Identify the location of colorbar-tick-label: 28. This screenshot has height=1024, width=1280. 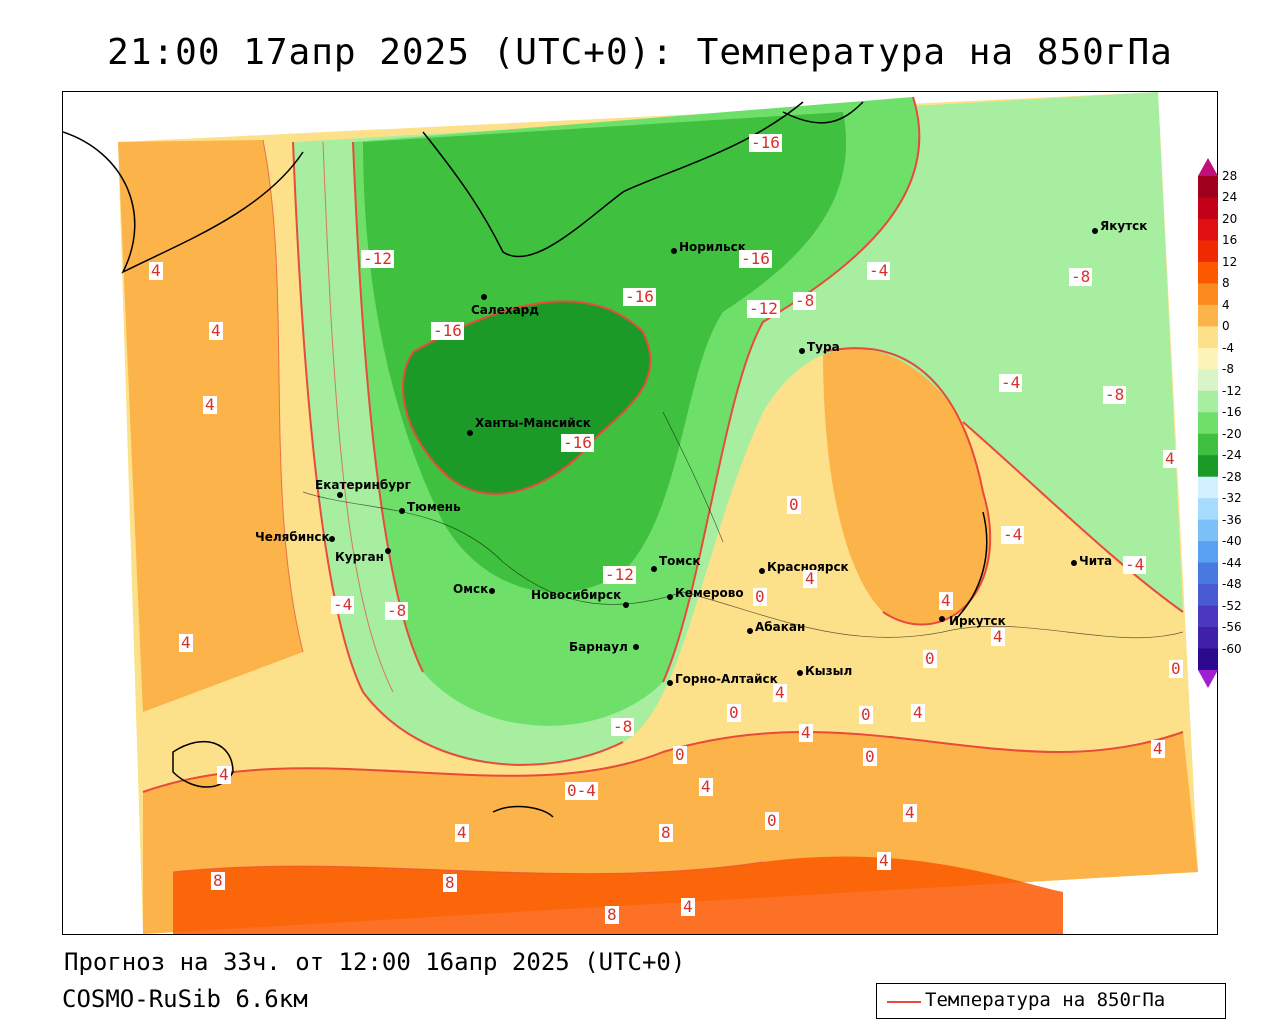
(1230, 176).